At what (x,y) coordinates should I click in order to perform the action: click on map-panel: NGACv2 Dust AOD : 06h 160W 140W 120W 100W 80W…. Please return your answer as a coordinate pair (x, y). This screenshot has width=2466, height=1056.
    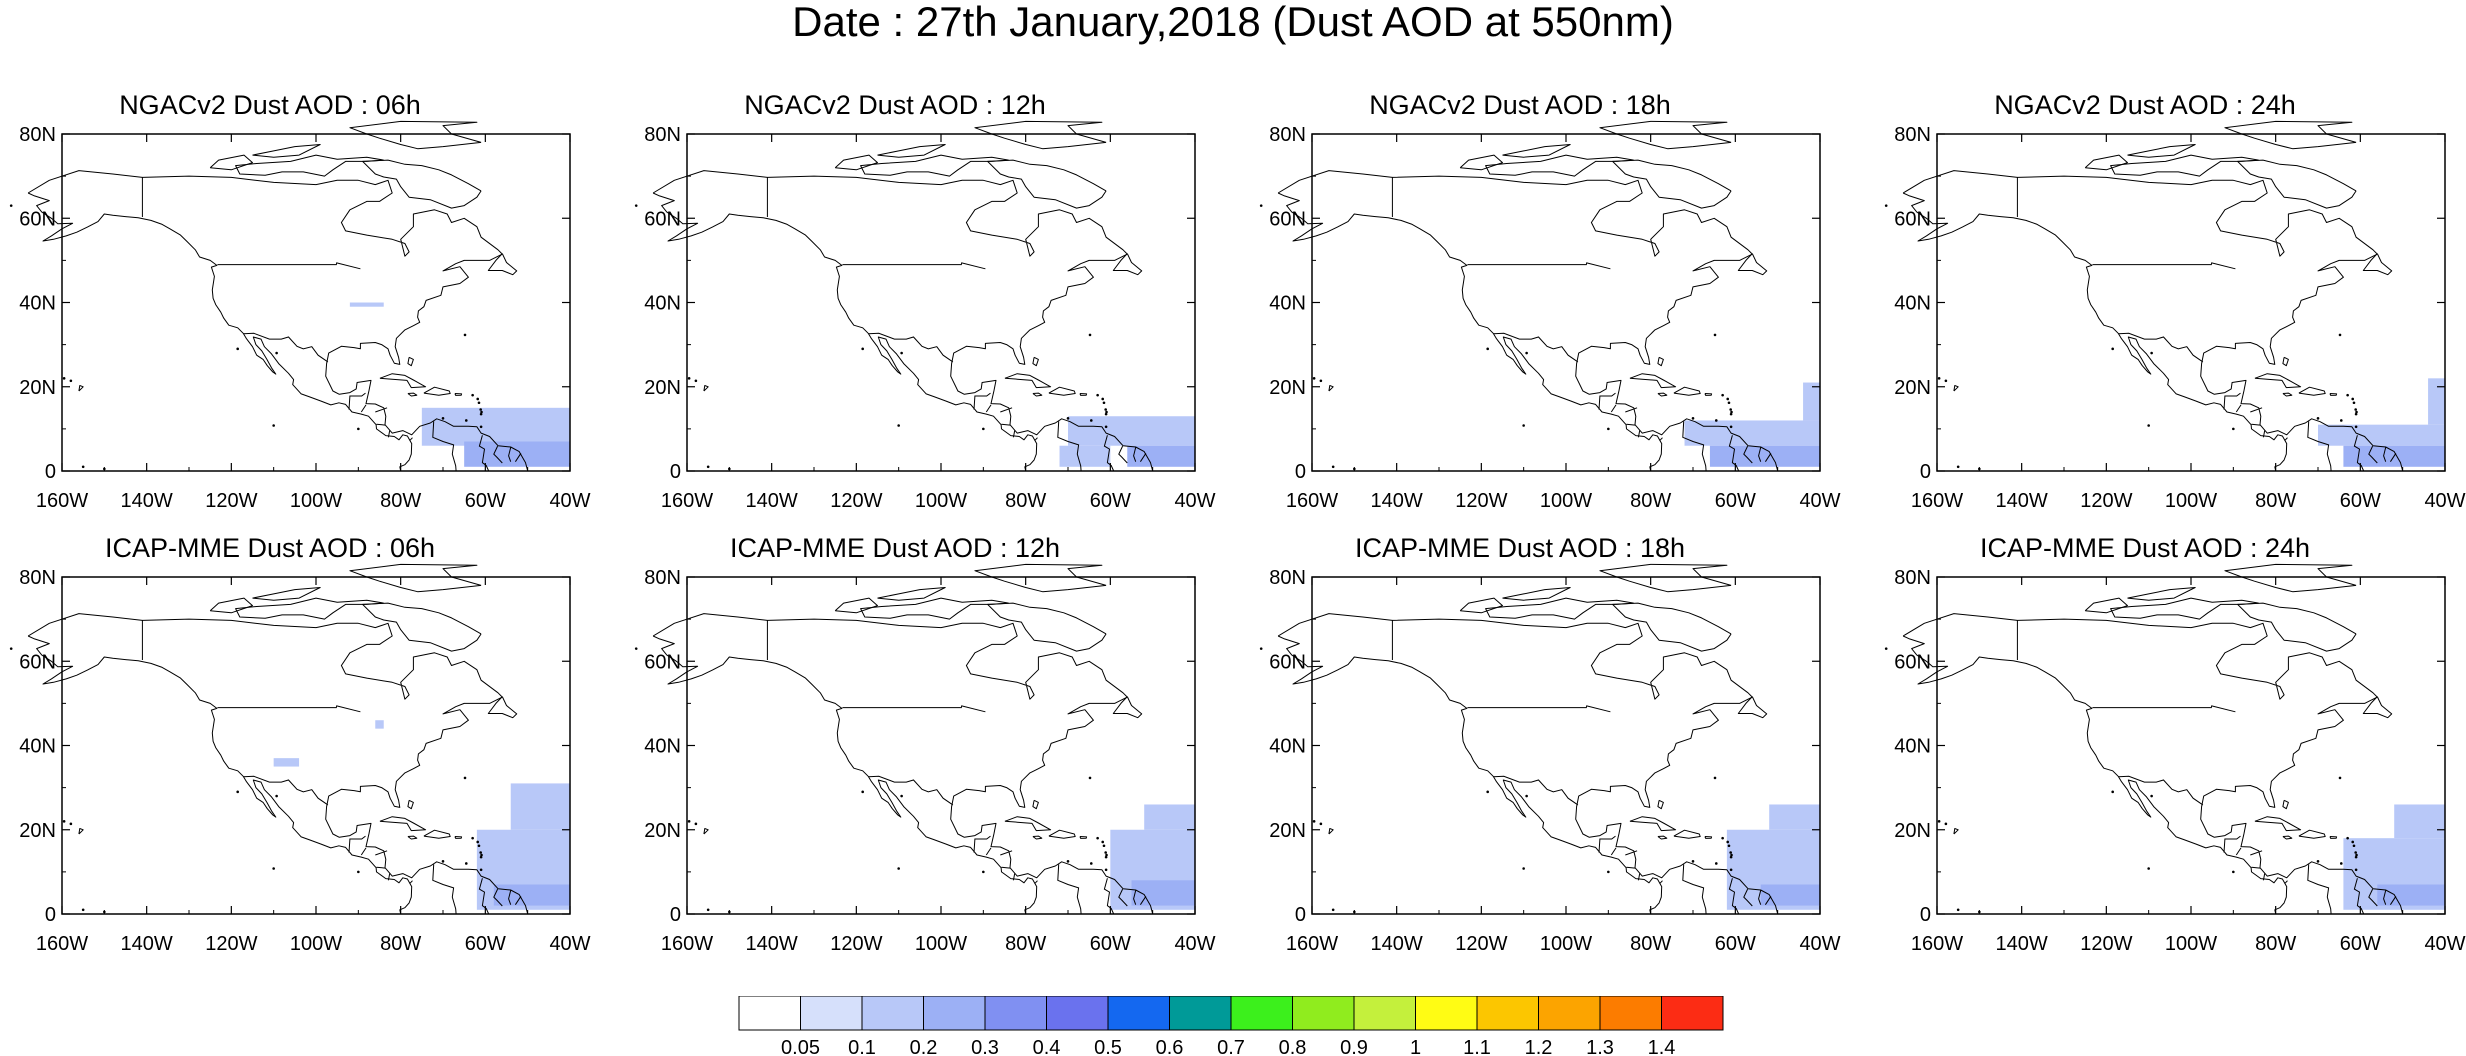
    Looking at the image, I should click on (295, 310).